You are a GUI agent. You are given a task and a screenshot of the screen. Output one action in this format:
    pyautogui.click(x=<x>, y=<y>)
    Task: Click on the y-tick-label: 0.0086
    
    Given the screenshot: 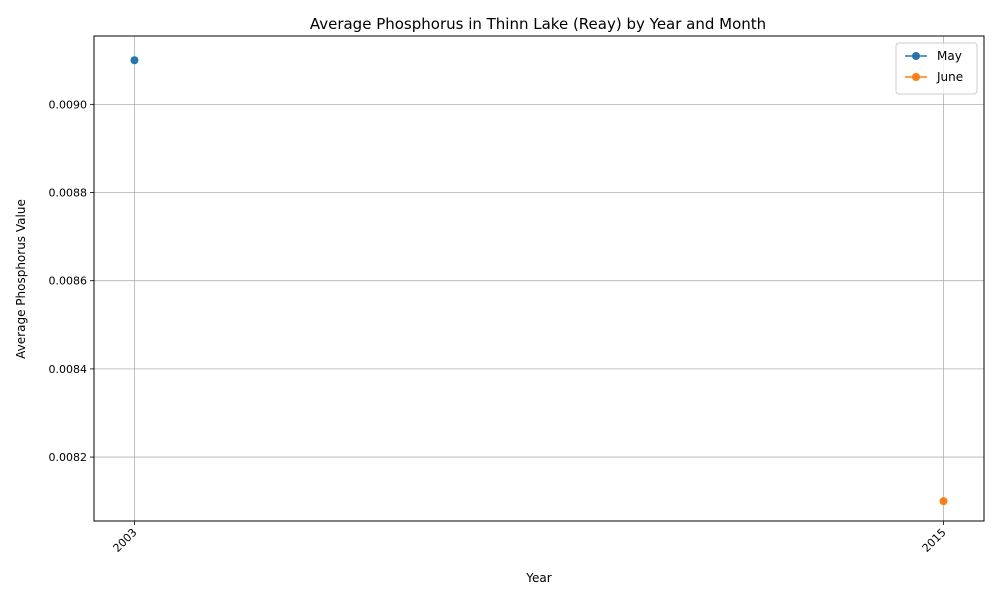 What is the action you would take?
    pyautogui.click(x=68, y=281)
    